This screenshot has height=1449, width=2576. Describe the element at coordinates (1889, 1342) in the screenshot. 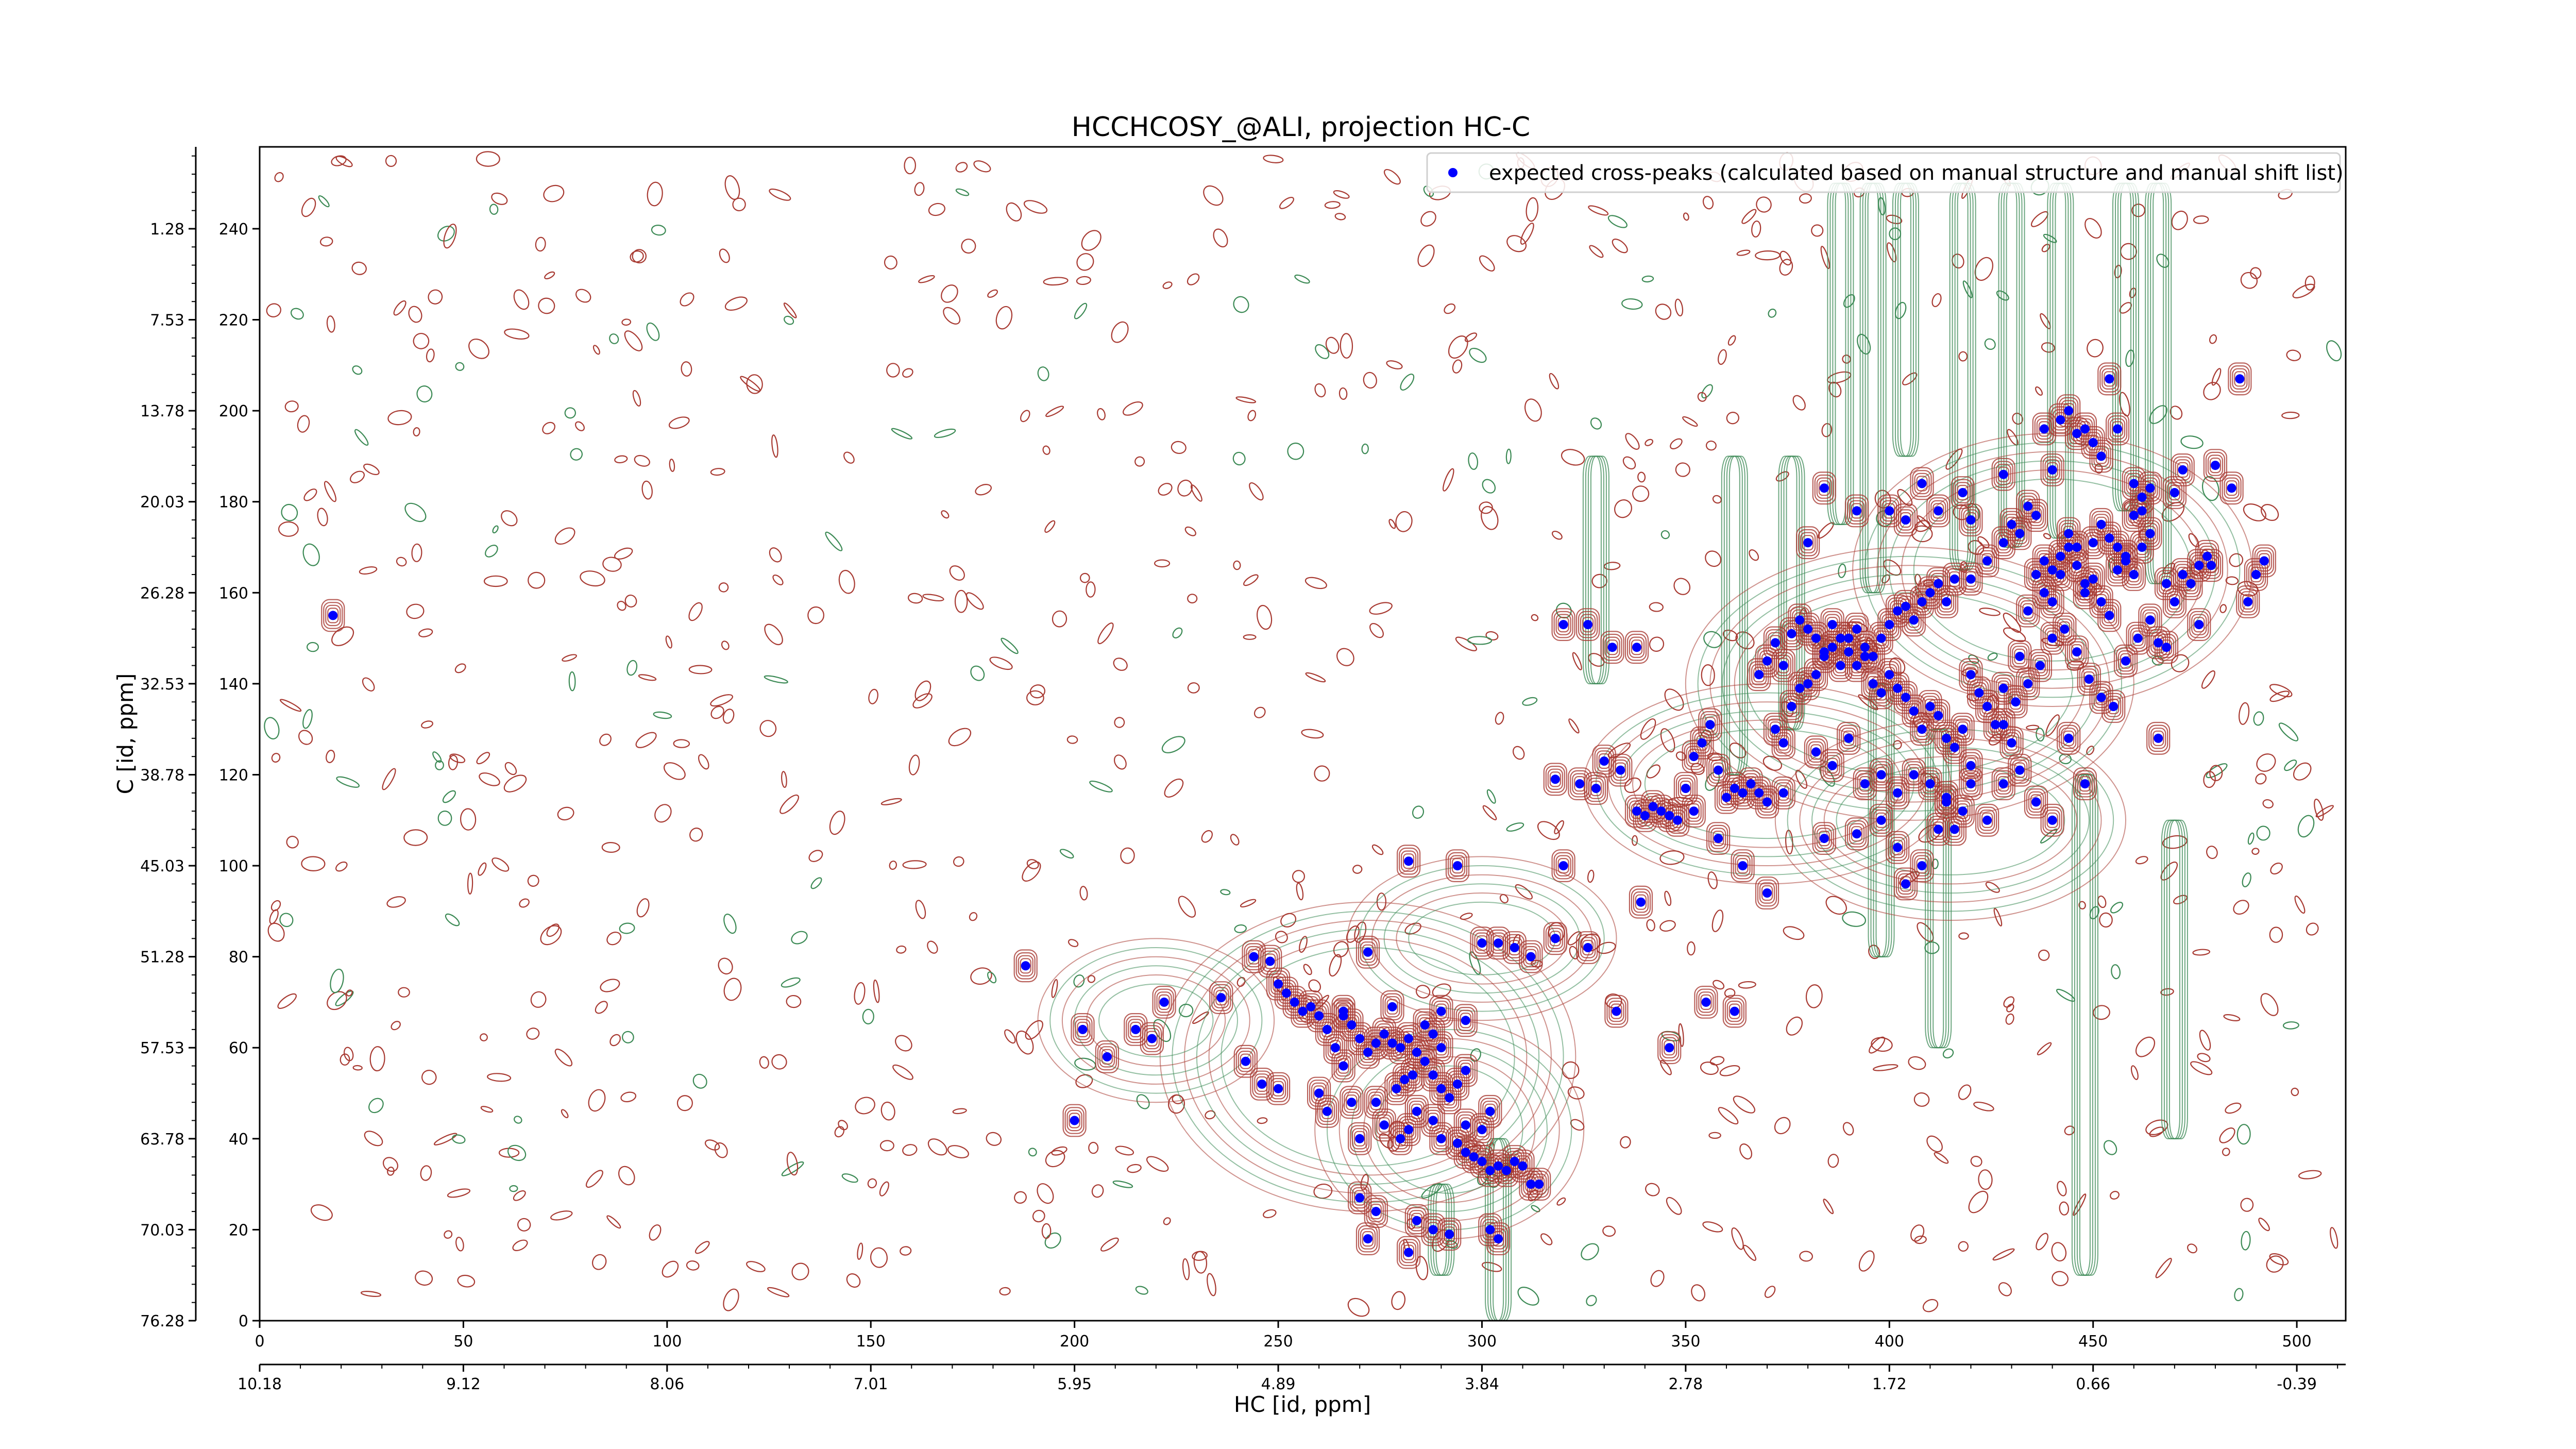

I see `x-tick-label: 400` at that location.